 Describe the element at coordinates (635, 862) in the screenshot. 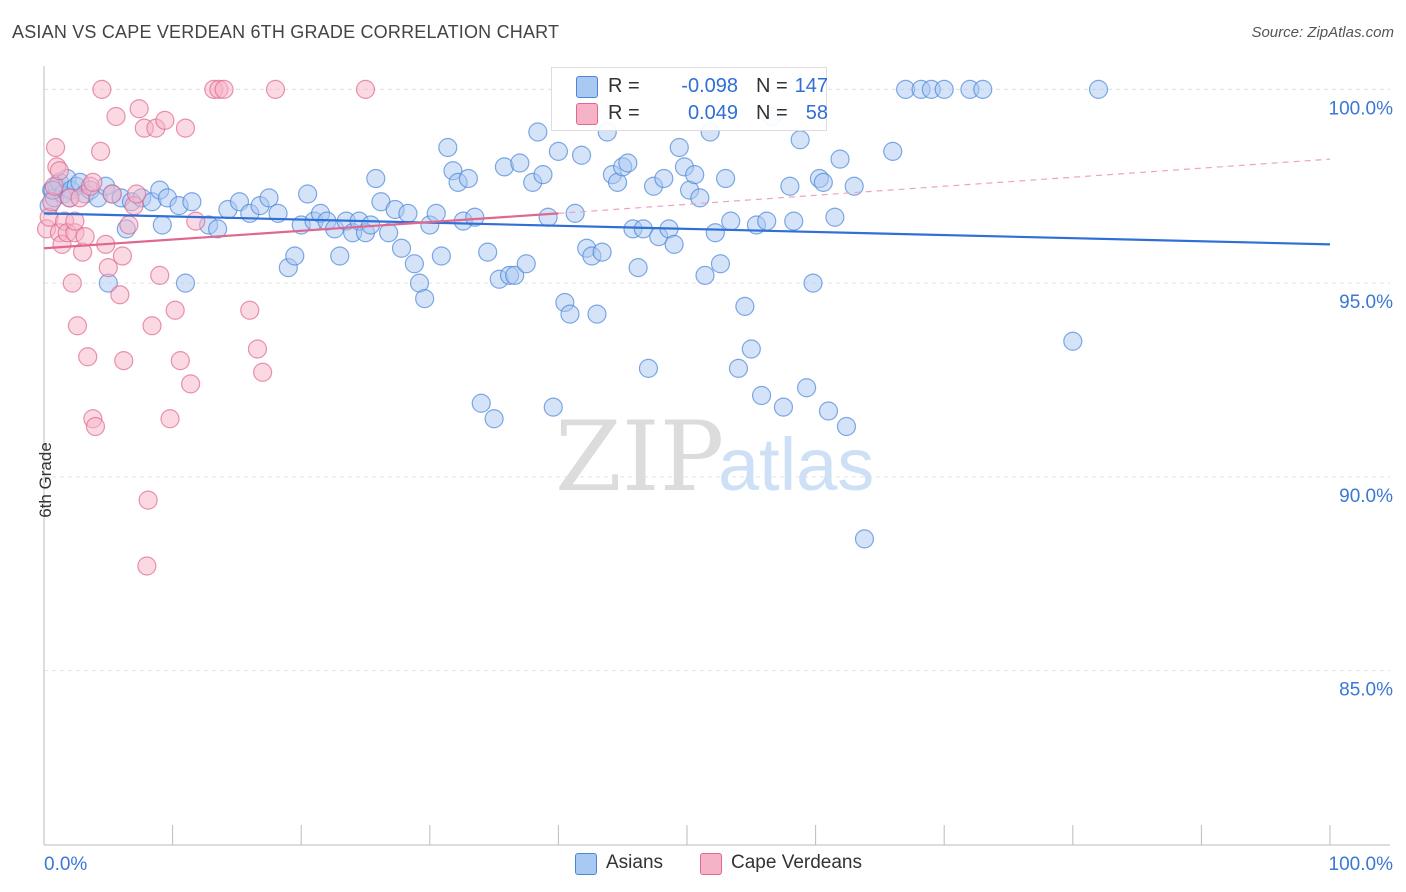

I see `bottom-legend-label-asians: Asians` at that location.